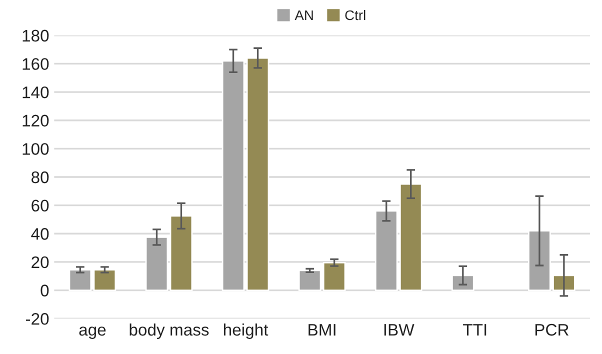  I want to click on y-tick-label: 40, so click(40, 234).